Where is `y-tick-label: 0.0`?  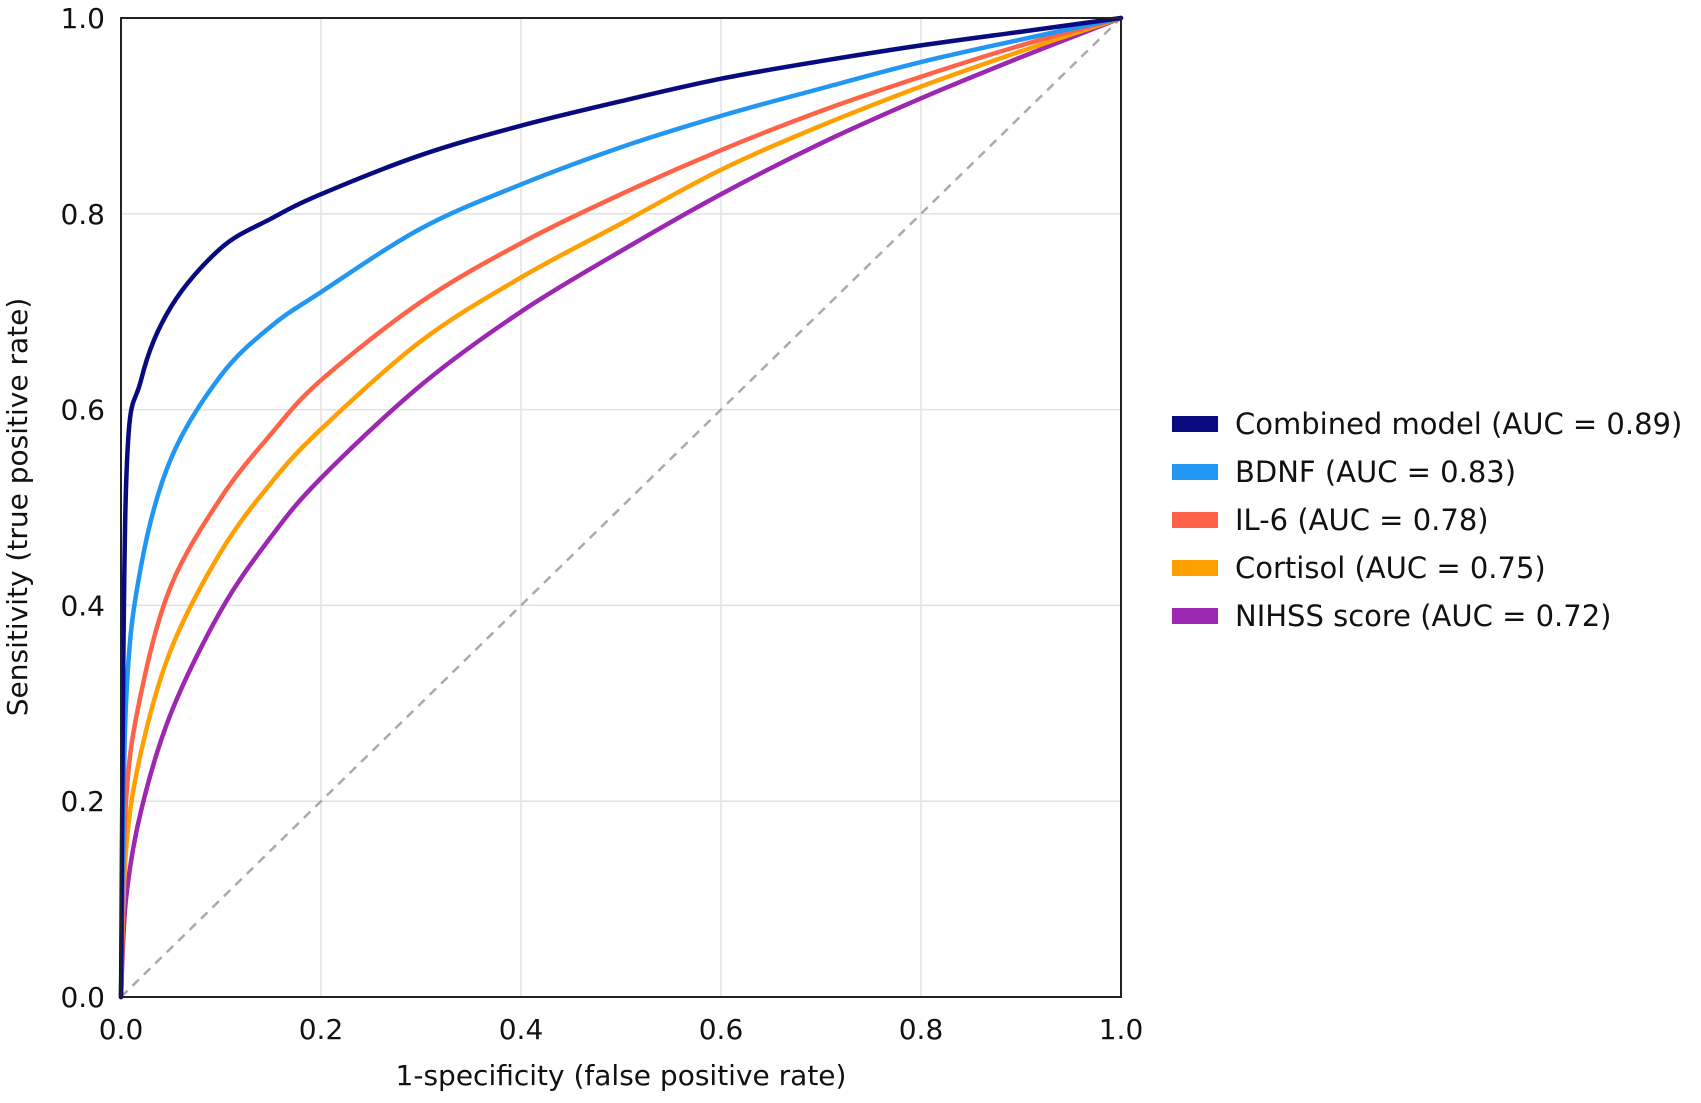 y-tick-label: 0.0 is located at coordinates (82, 997).